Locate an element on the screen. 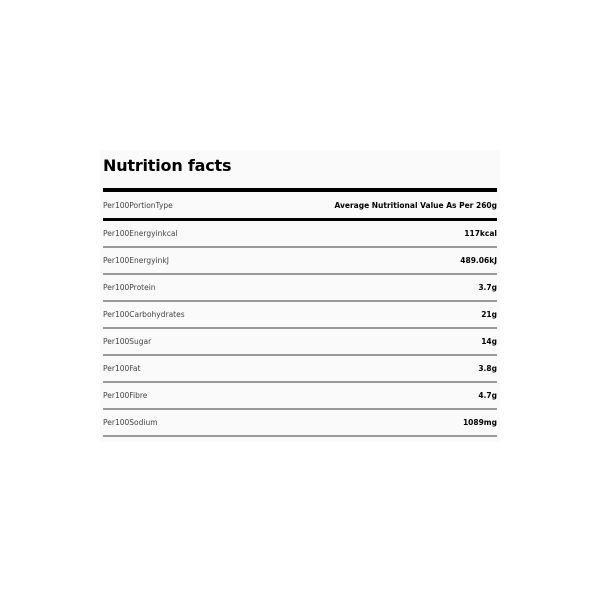 The height and width of the screenshot is (600, 600). nutrient-value: 21g is located at coordinates (489, 314).